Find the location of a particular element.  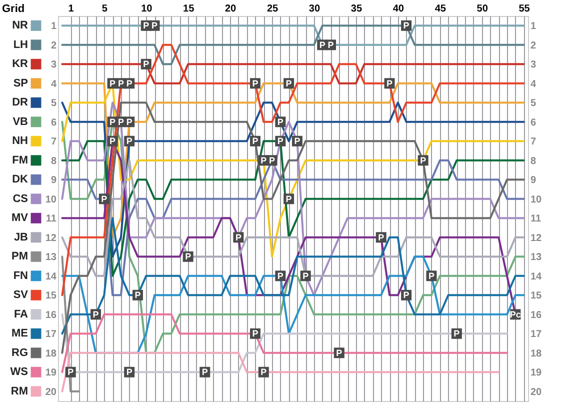

y-tick-label: 19 is located at coordinates (51, 373).